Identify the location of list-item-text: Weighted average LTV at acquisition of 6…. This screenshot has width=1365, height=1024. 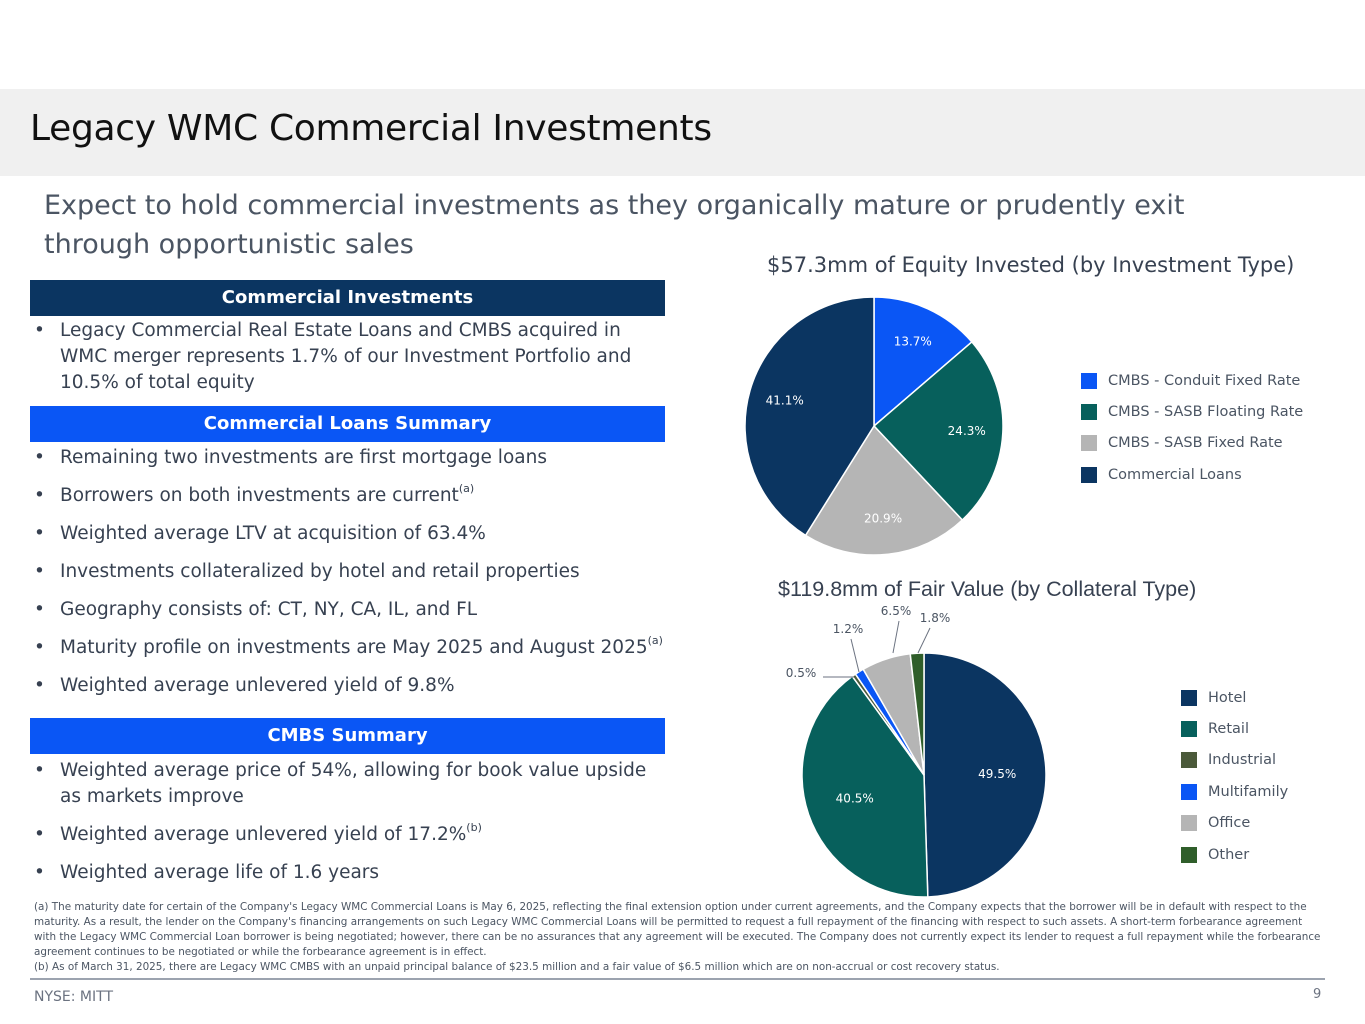
(273, 533).